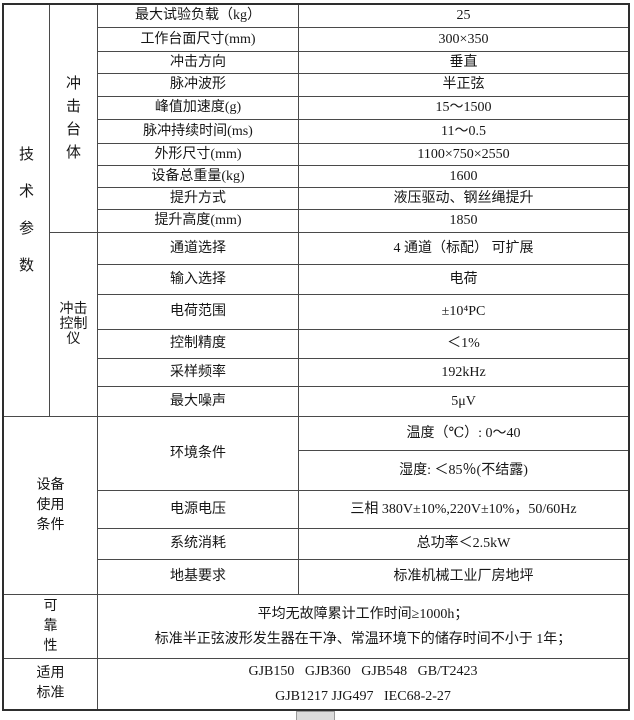 Image resolution: width=634 pixels, height=720 pixels. I want to click on spec-label-channel-select: 通道选择, so click(198, 249).